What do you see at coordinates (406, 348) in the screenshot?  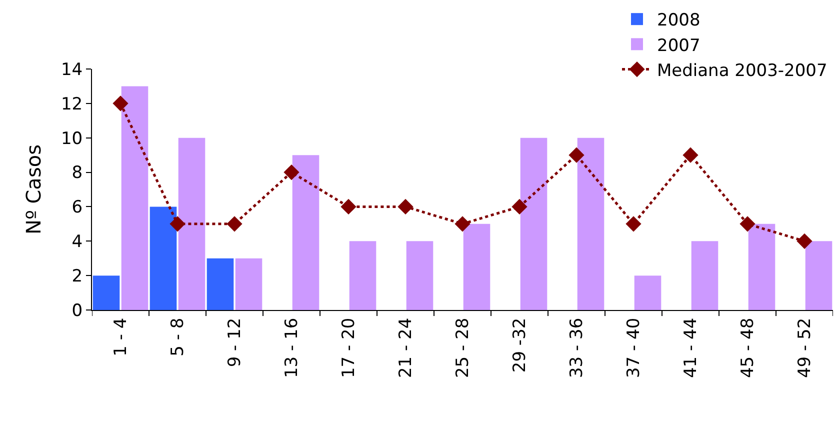 I see `x-tick-label: 21 - 24` at bounding box center [406, 348].